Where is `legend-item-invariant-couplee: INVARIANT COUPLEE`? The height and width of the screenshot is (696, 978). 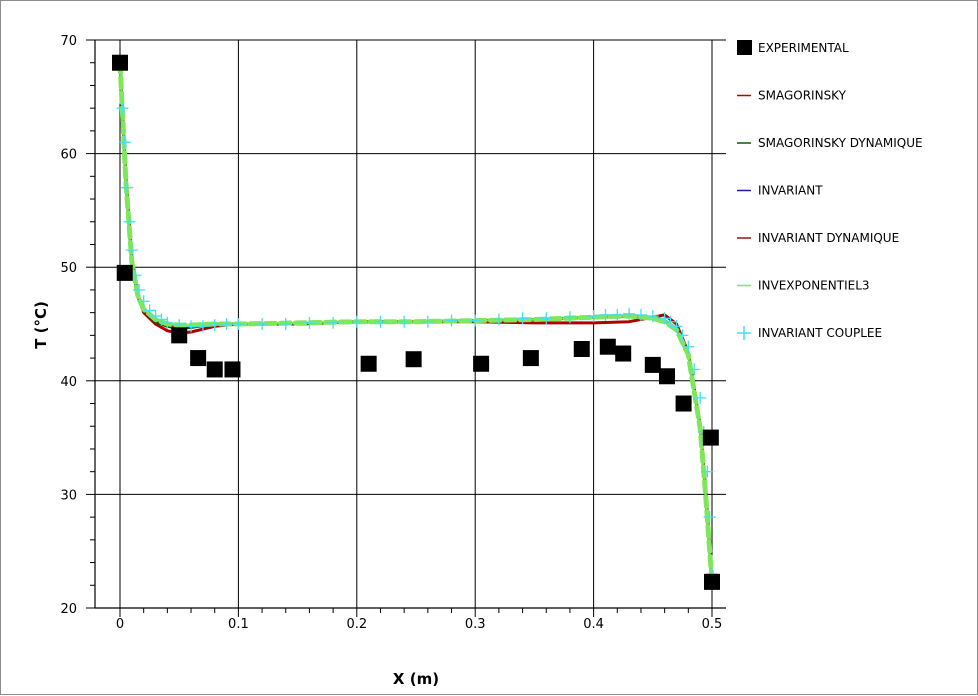 legend-item-invariant-couplee: INVARIANT COUPLEE is located at coordinates (809, 333).